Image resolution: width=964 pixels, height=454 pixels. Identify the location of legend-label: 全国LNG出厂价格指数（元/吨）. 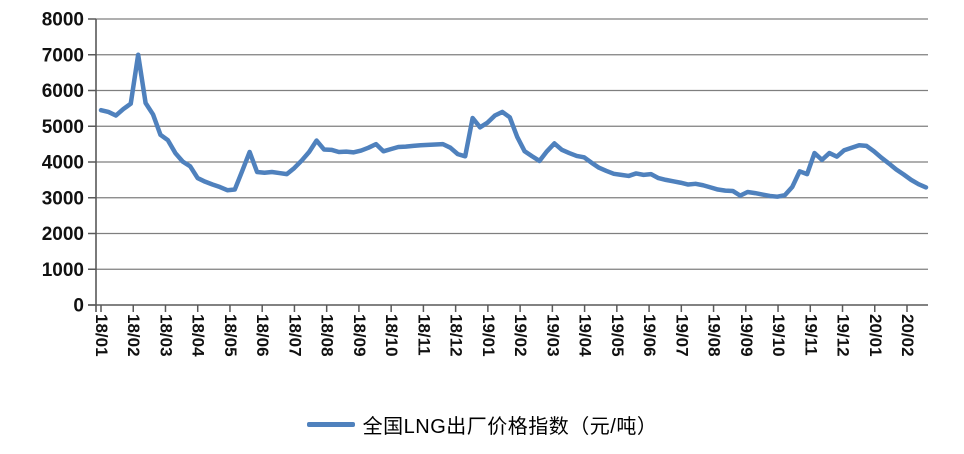
(510, 427).